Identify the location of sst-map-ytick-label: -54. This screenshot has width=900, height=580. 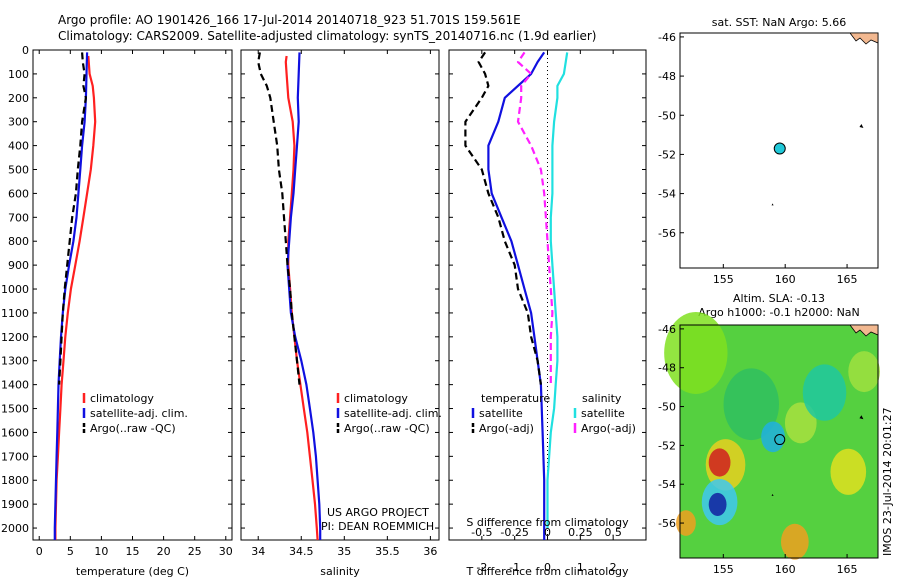
(667, 194).